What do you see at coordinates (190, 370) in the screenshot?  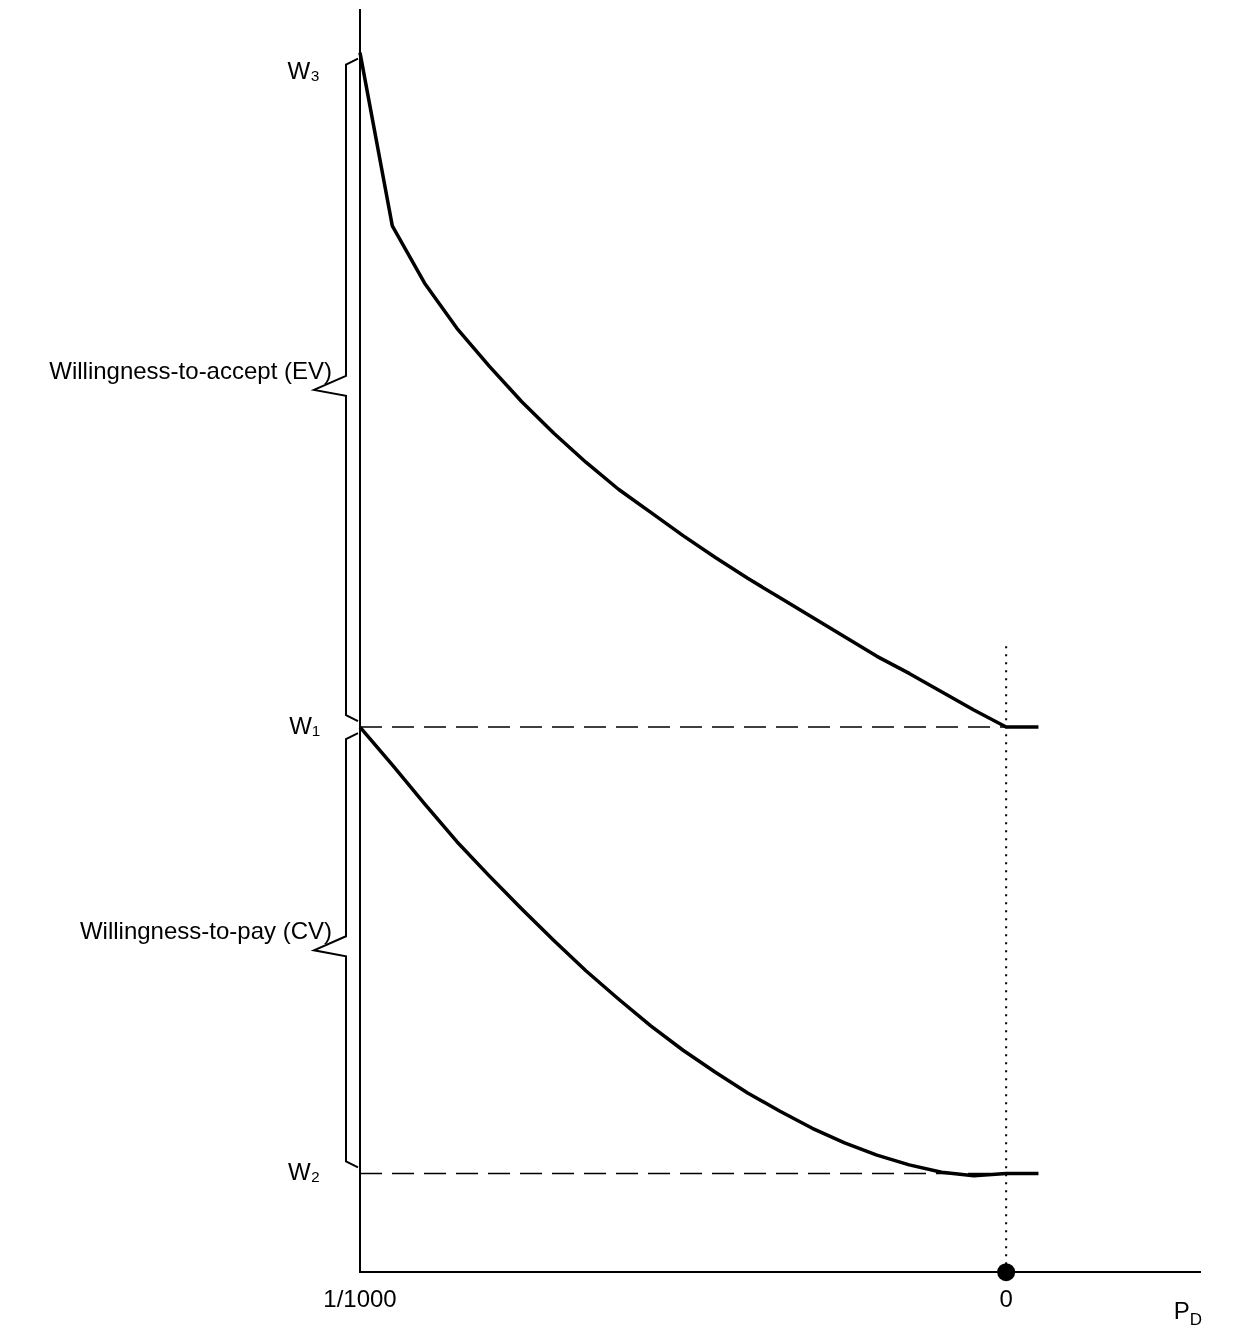 I see `text: Willingness-to-accept (EV)` at bounding box center [190, 370].